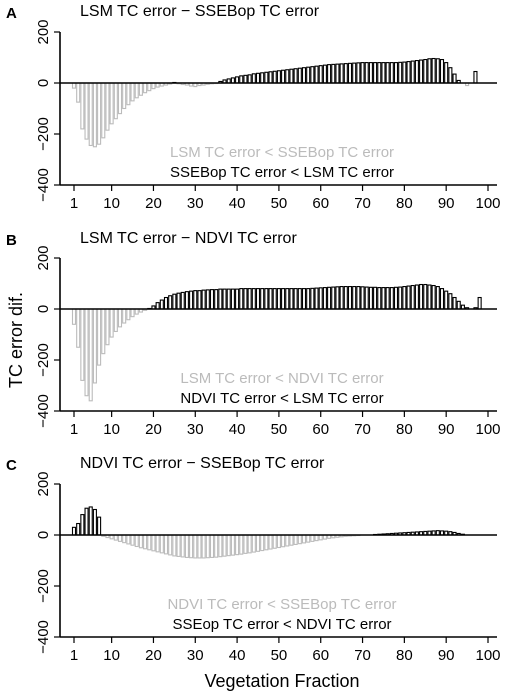 This screenshot has height=695, width=510. Describe the element at coordinates (279, 655) in the screenshot. I see `x-tick-label: 50` at that location.